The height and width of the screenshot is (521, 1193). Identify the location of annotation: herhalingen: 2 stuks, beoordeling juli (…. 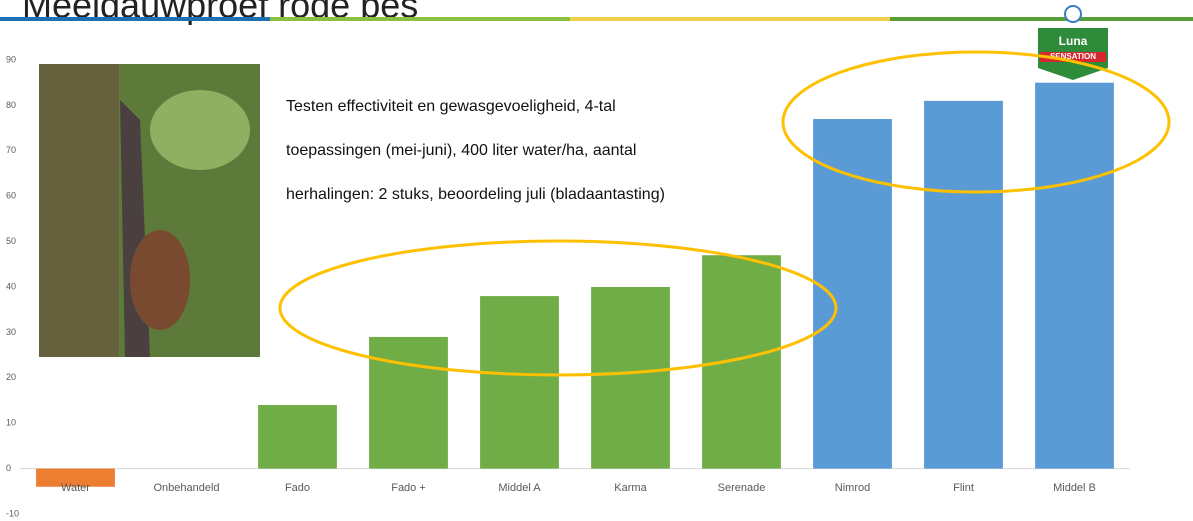
(475, 194).